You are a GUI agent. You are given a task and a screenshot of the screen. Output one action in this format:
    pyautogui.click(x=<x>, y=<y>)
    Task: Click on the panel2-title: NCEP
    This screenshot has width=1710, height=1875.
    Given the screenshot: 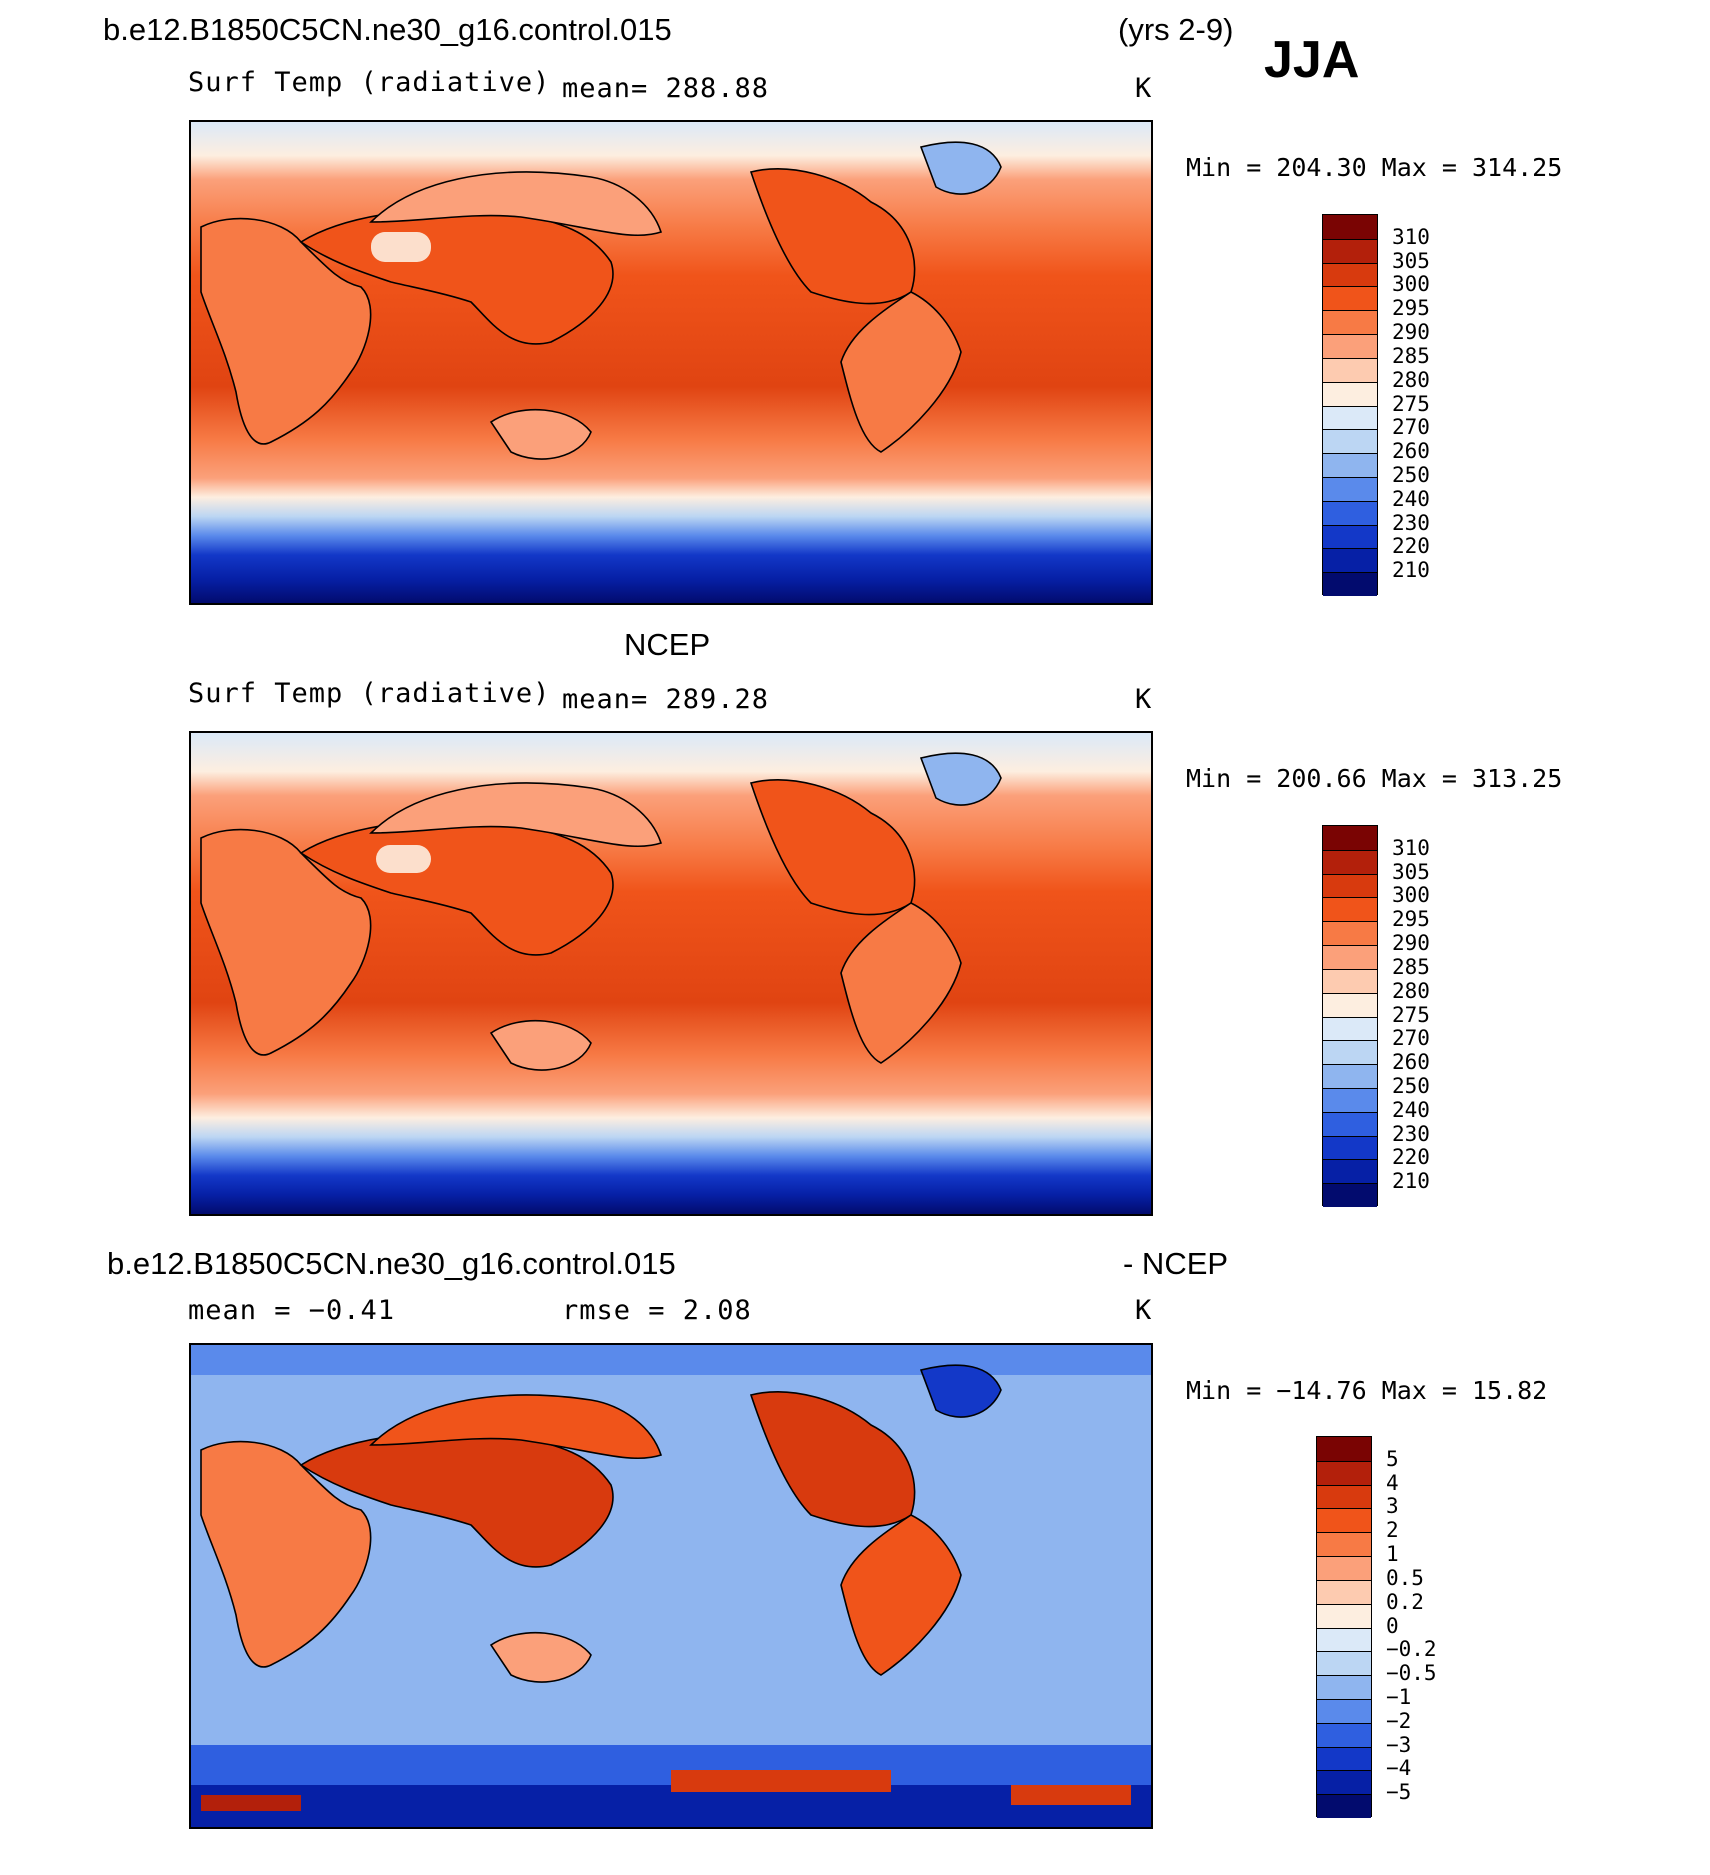 What is the action you would take?
    pyautogui.click(x=667, y=644)
    